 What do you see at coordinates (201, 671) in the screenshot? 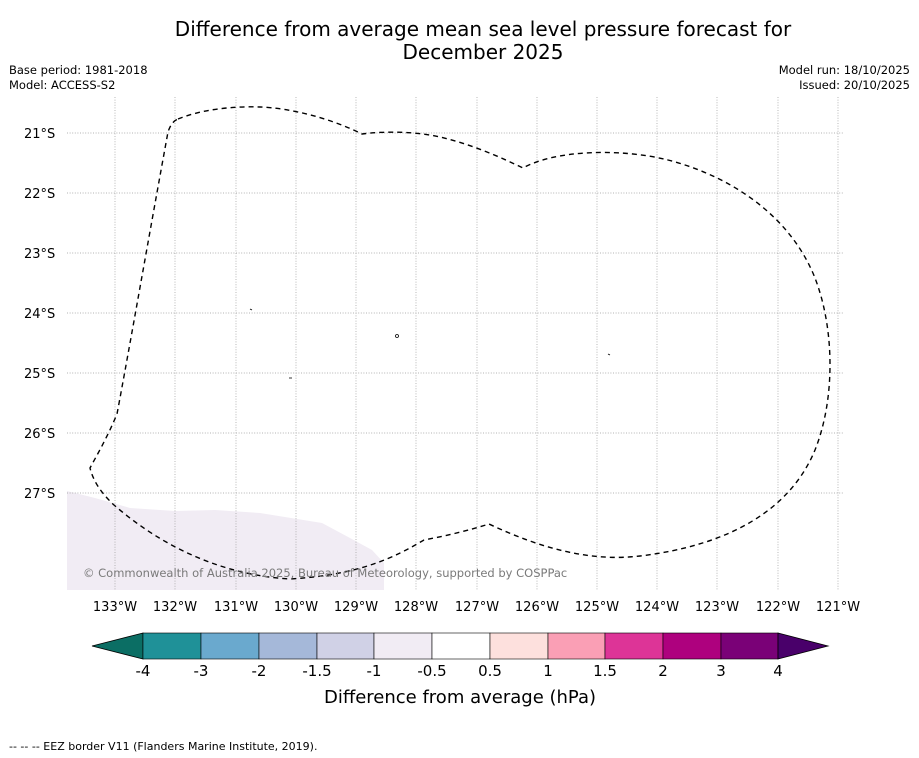
I see `colorbar-tick: -3` at bounding box center [201, 671].